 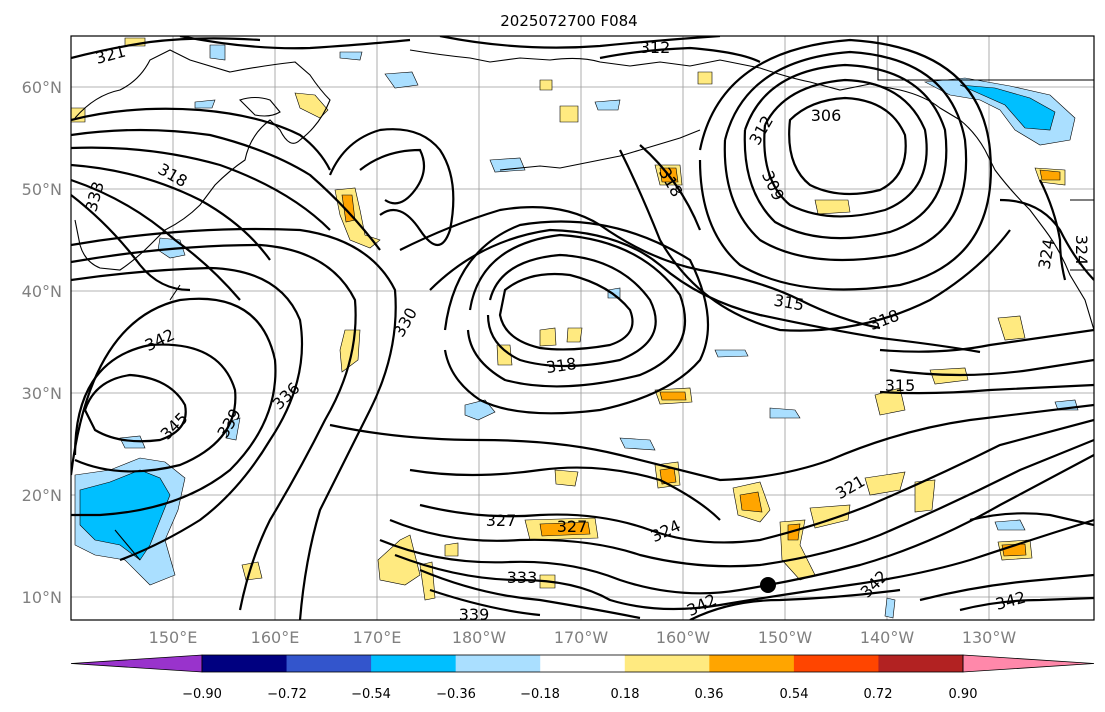 What do you see at coordinates (655, 47) in the screenshot?
I see `contour-label: 312` at bounding box center [655, 47].